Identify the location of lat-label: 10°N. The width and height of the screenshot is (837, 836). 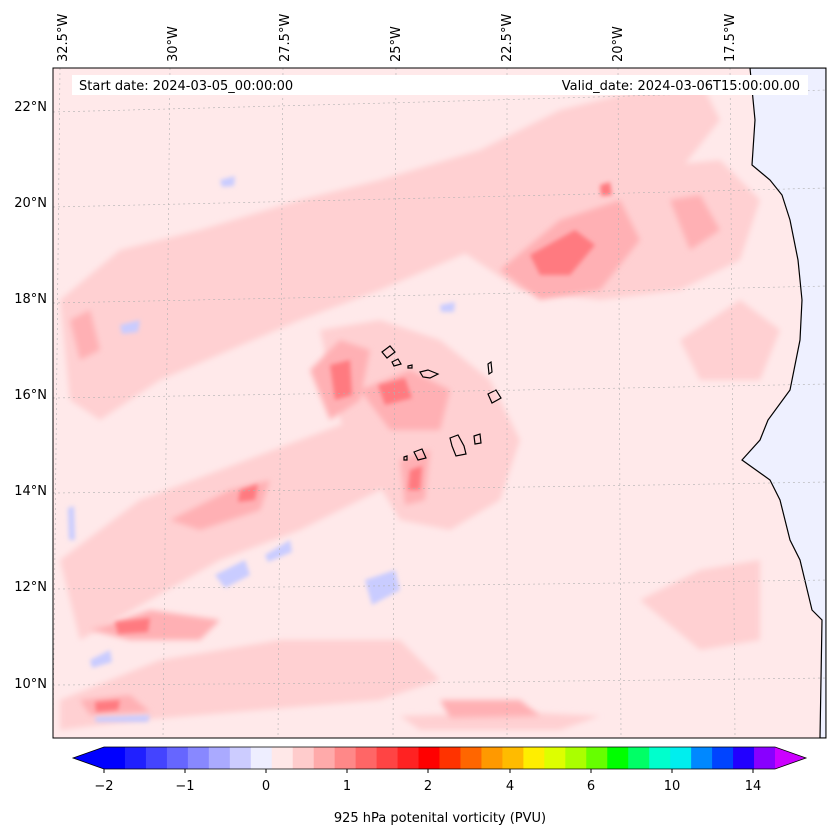
(30, 684).